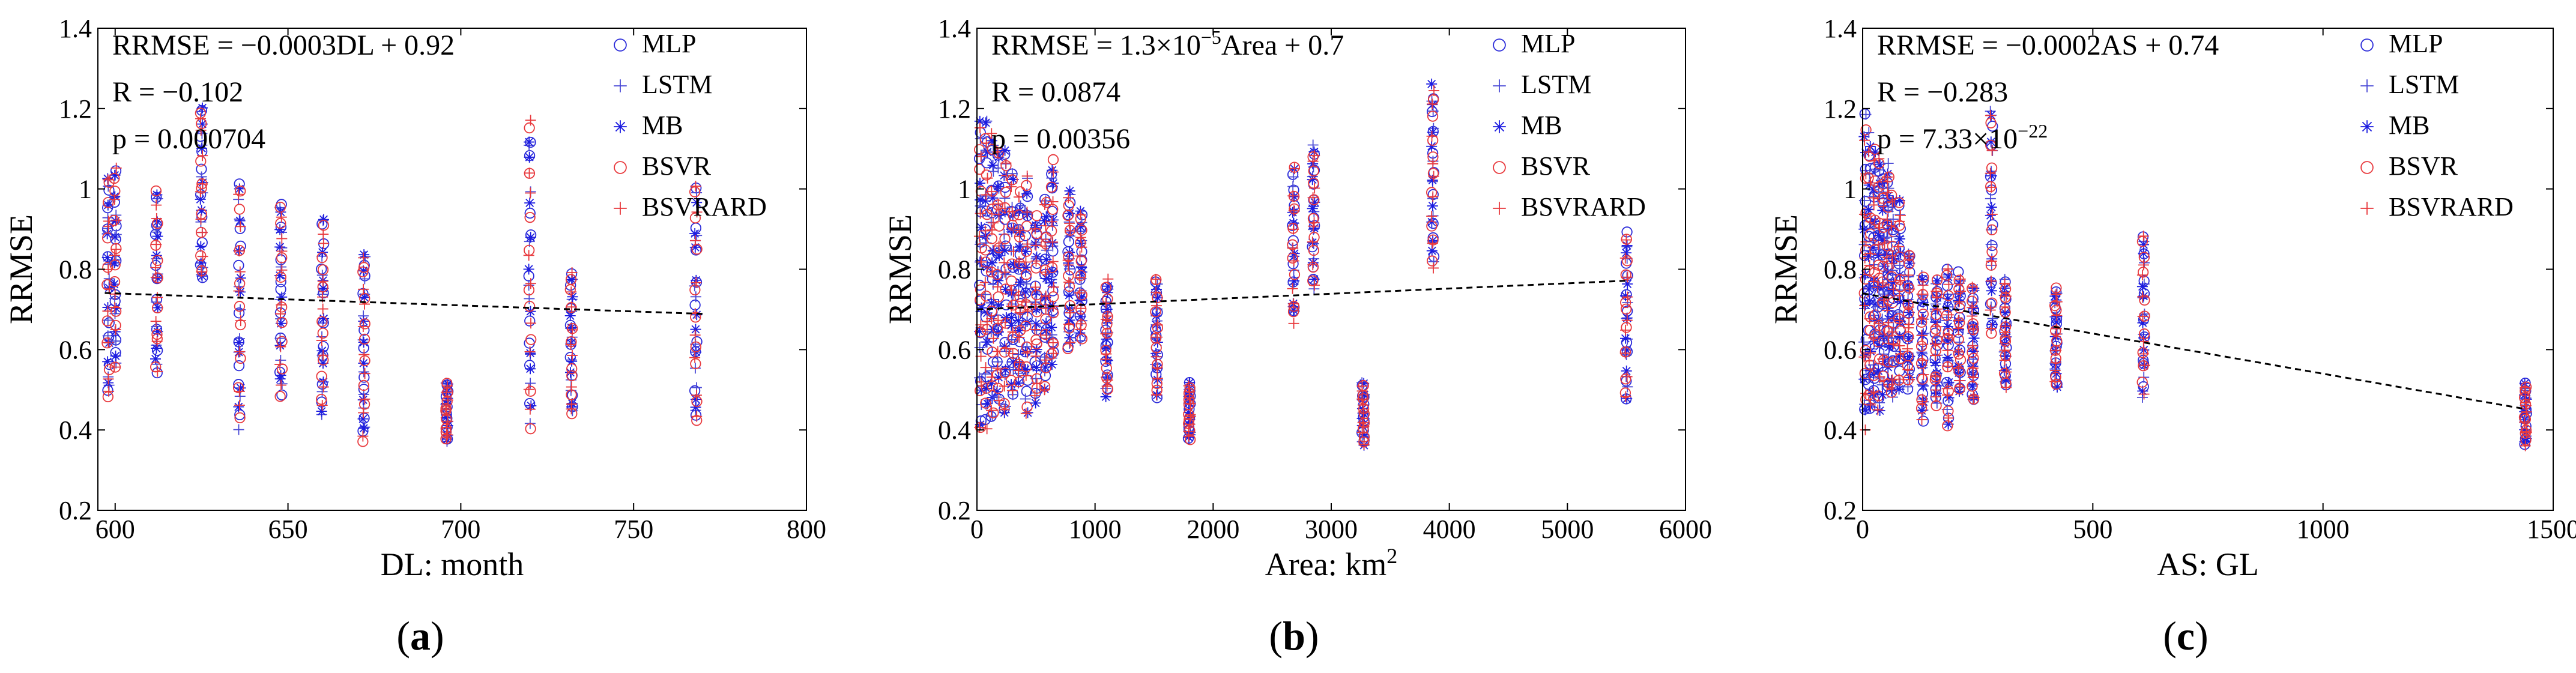  Describe the element at coordinates (1569, 125) in the screenshot. I see `legend: MLP LSTM MB BSVR BSVRARD` at that location.